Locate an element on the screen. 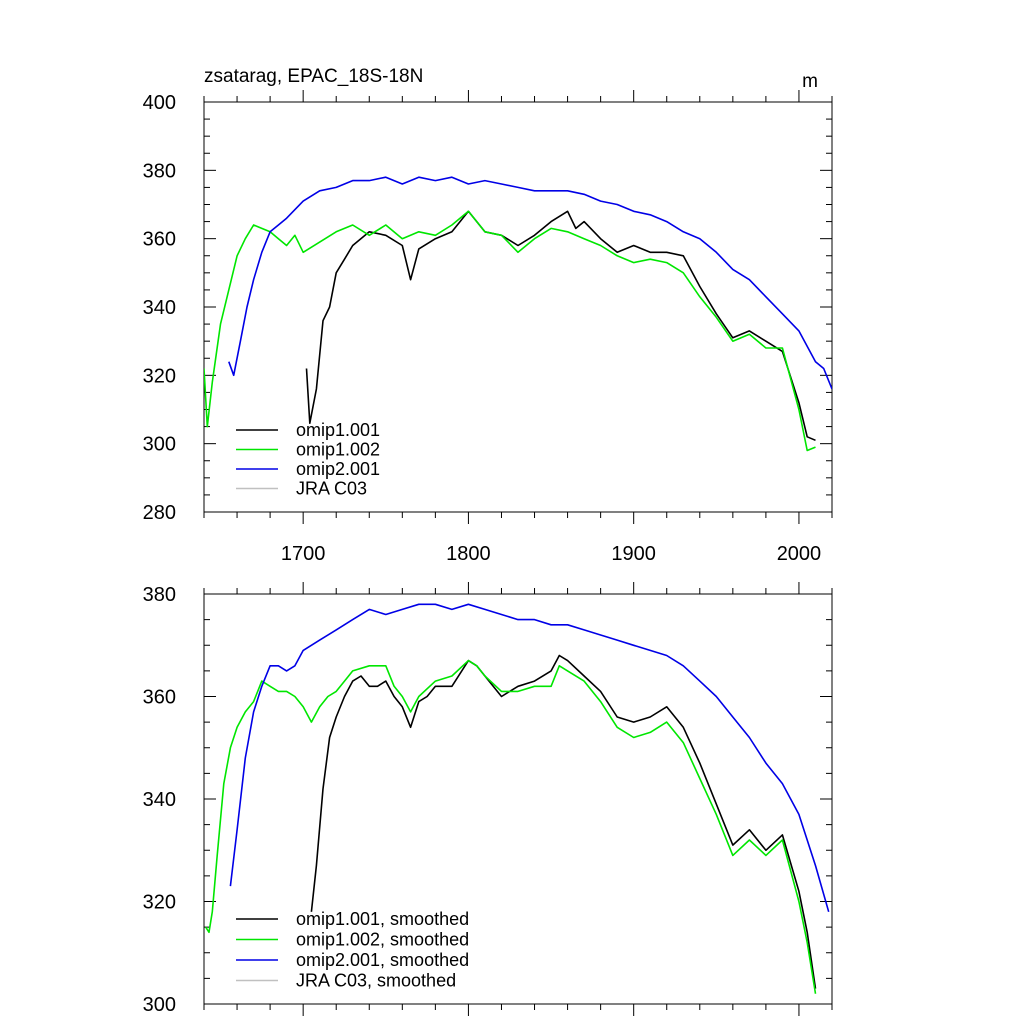 The width and height of the screenshot is (1024, 1024). top-x-tick-label-2000: 2000 is located at coordinates (799, 554).